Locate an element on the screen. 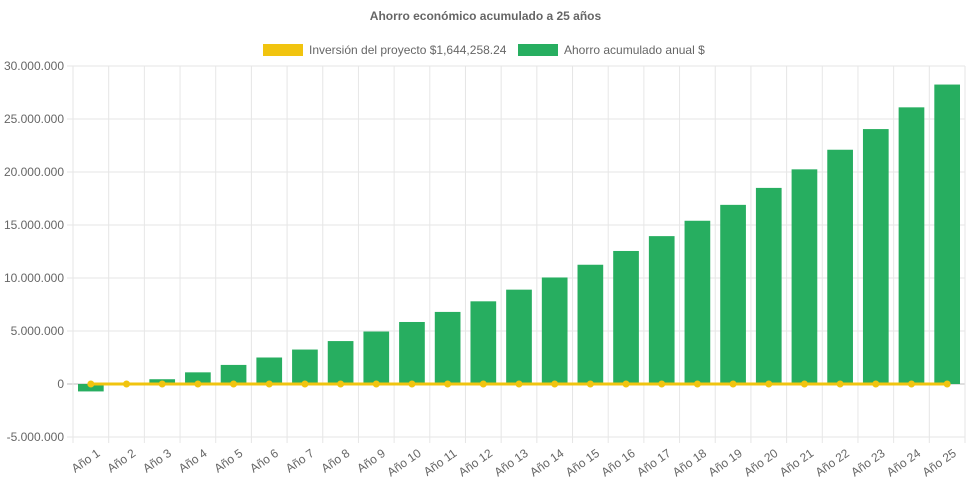 This screenshot has height=485, width=971. chart-title: Ahorro económico acumulado a 25 años is located at coordinates (485, 16).